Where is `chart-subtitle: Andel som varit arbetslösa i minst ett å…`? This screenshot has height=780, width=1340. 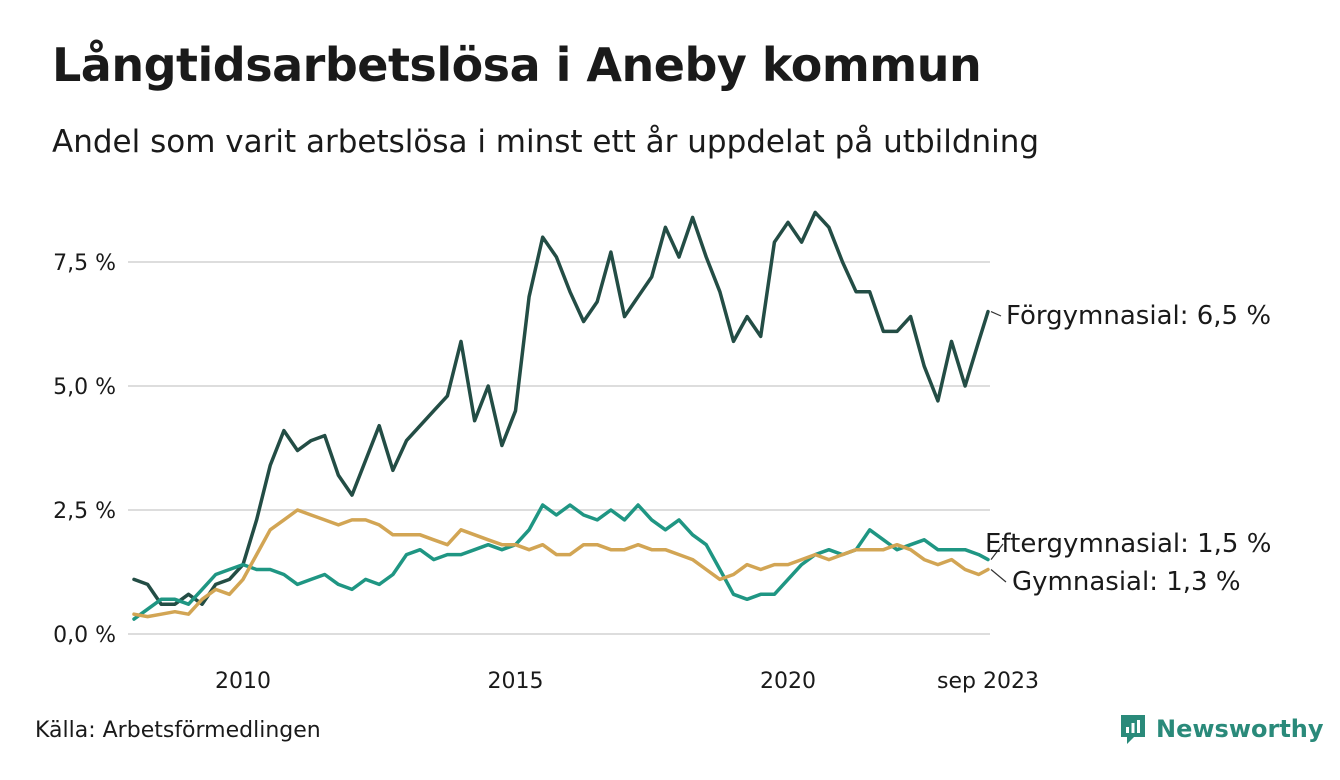
chart-subtitle: Andel som varit arbetslösa i minst ett å… is located at coordinates (546, 142).